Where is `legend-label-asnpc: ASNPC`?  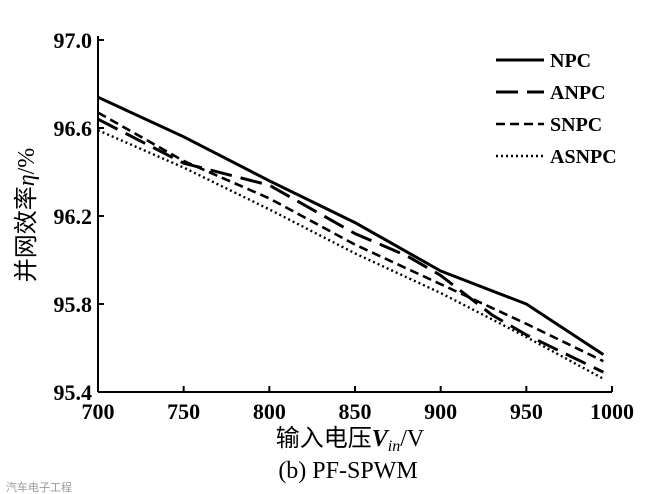
legend-label-asnpc: ASNPC is located at coordinates (583, 157).